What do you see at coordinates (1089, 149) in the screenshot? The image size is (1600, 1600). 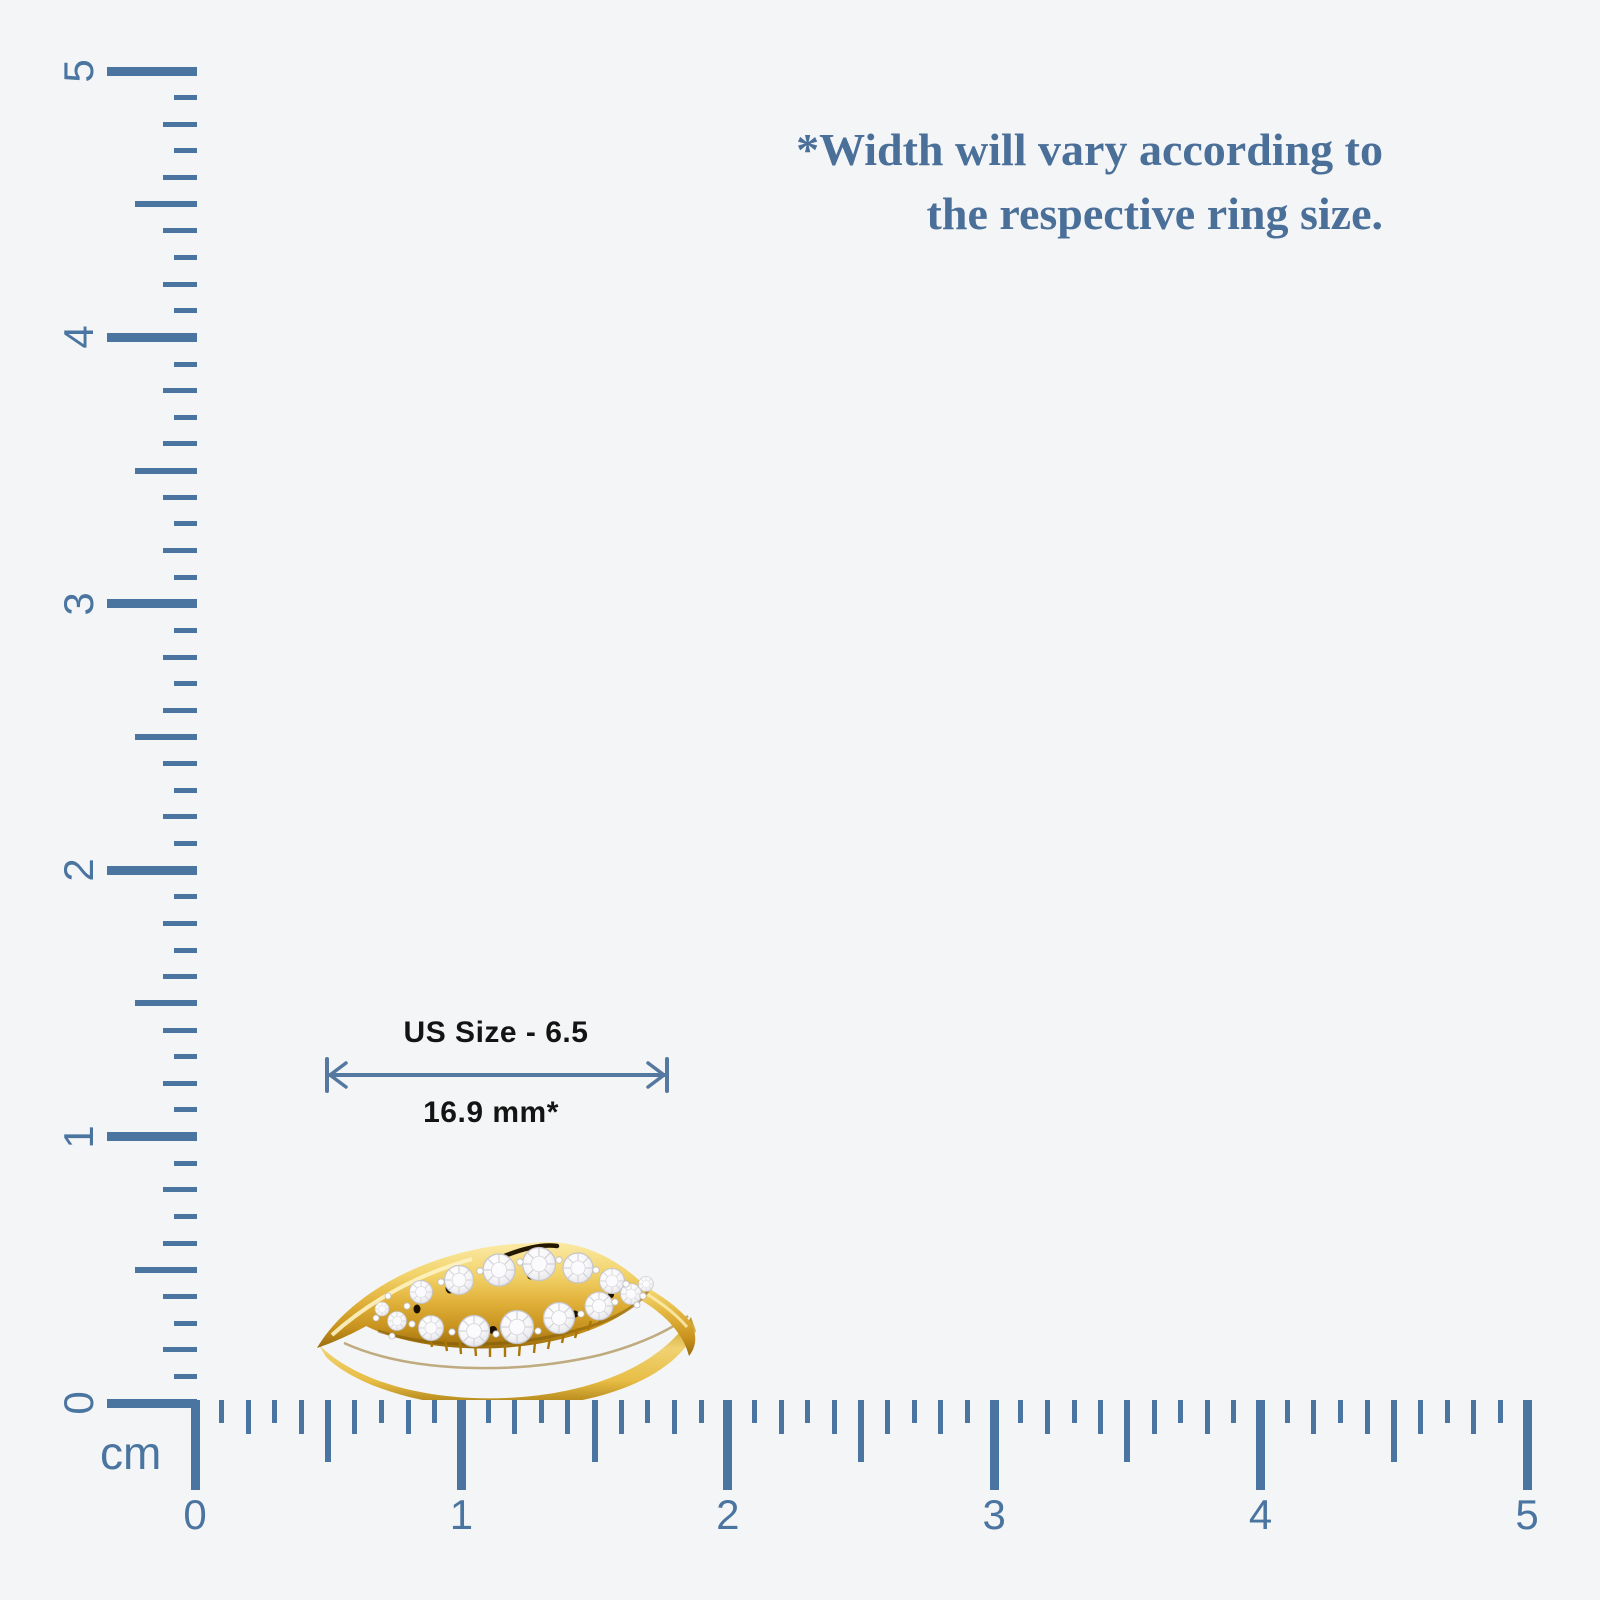 I see `disclaimer-line-1: *Width will vary according to` at bounding box center [1089, 149].